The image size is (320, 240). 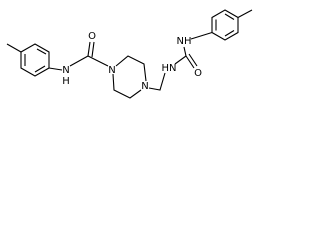 What do you see at coordinates (169, 68) in the screenshot?
I see `atom-label: HN` at bounding box center [169, 68].